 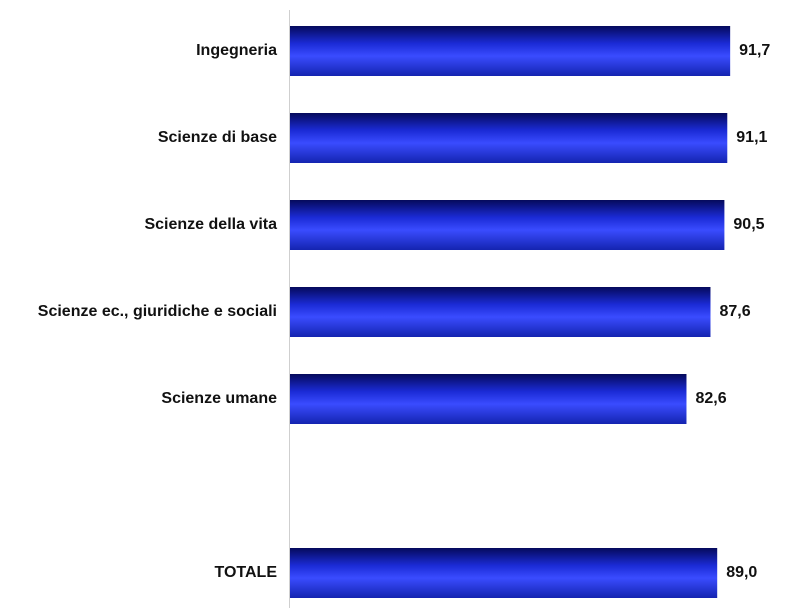 What do you see at coordinates (245, 572) in the screenshot?
I see `category-label: TOTALE` at bounding box center [245, 572].